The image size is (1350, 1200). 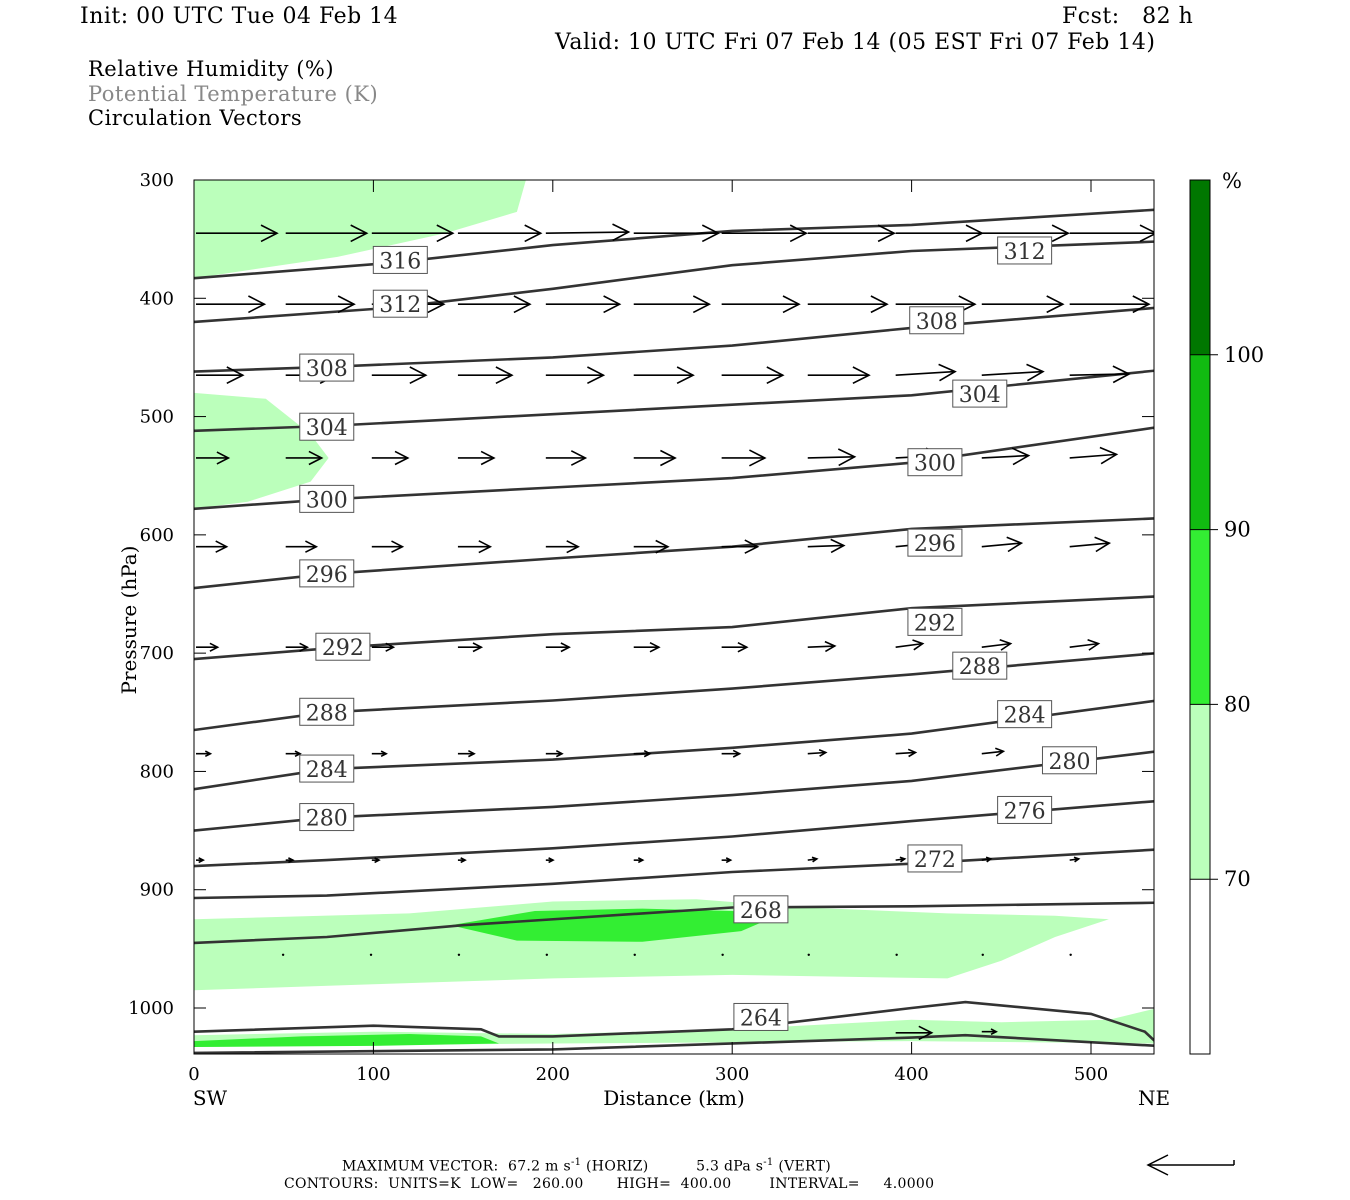 What do you see at coordinates (1154, 1098) in the screenshot?
I see `endpoint-ne: NE` at bounding box center [1154, 1098].